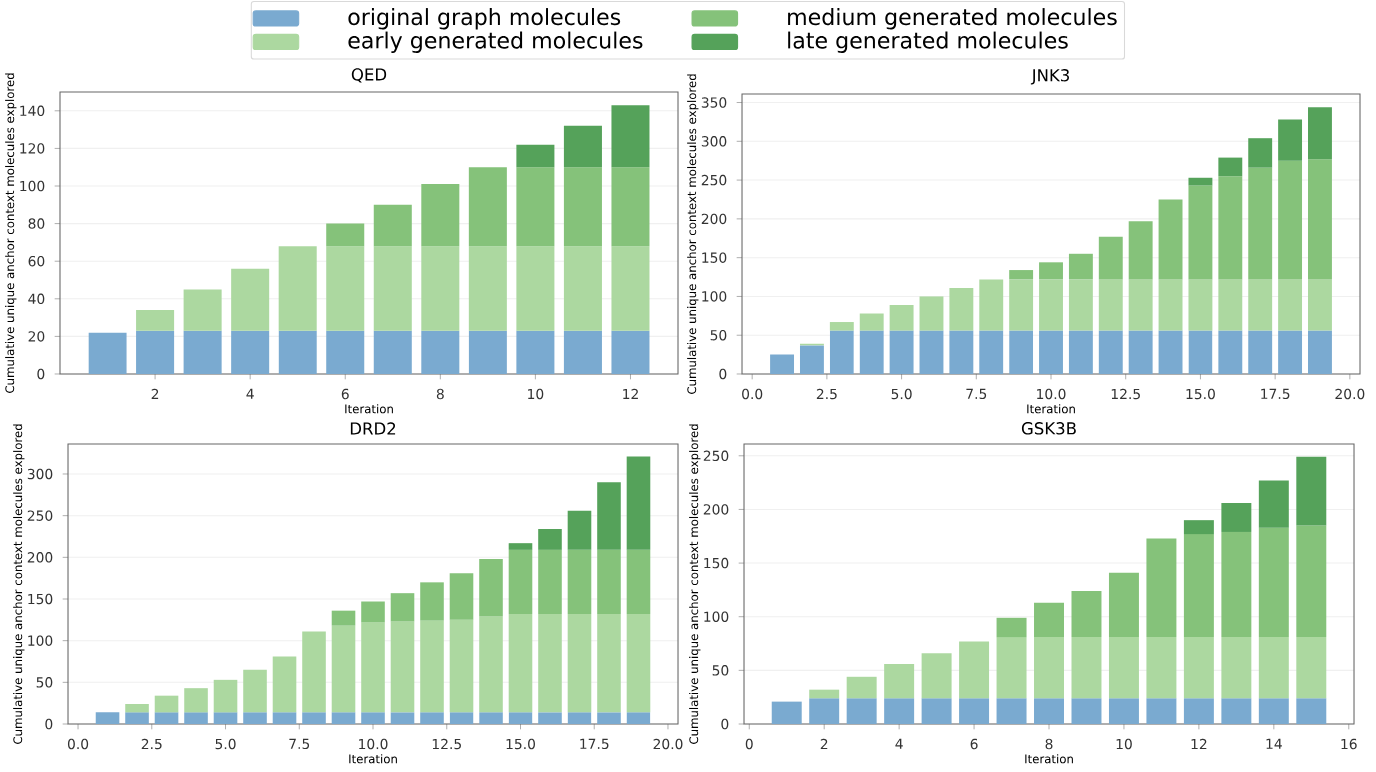 Image resolution: width=1376 pixels, height=772 pixels. Describe the element at coordinates (369, 75) in the screenshot. I see `chart-title: QED` at that location.